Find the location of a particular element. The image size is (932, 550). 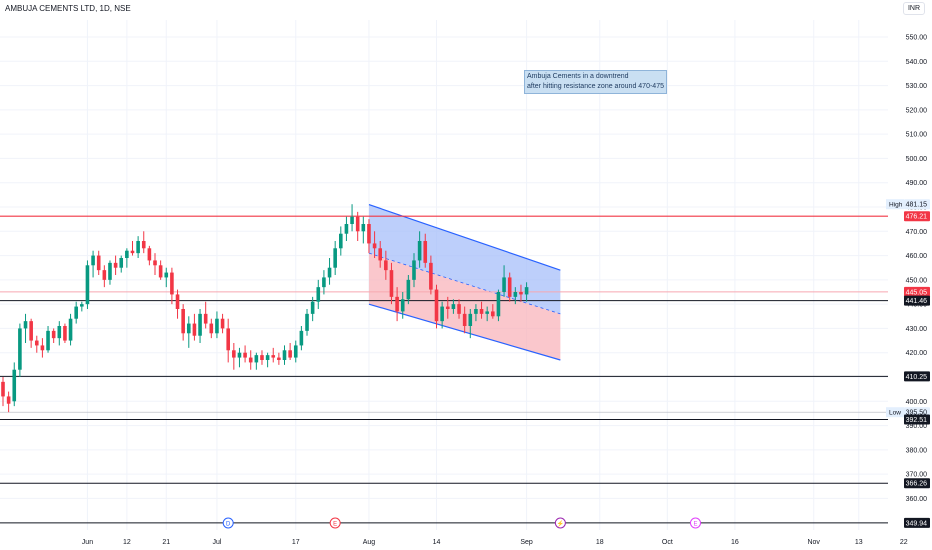

channel-upper-zone is located at coordinates (464, 259).